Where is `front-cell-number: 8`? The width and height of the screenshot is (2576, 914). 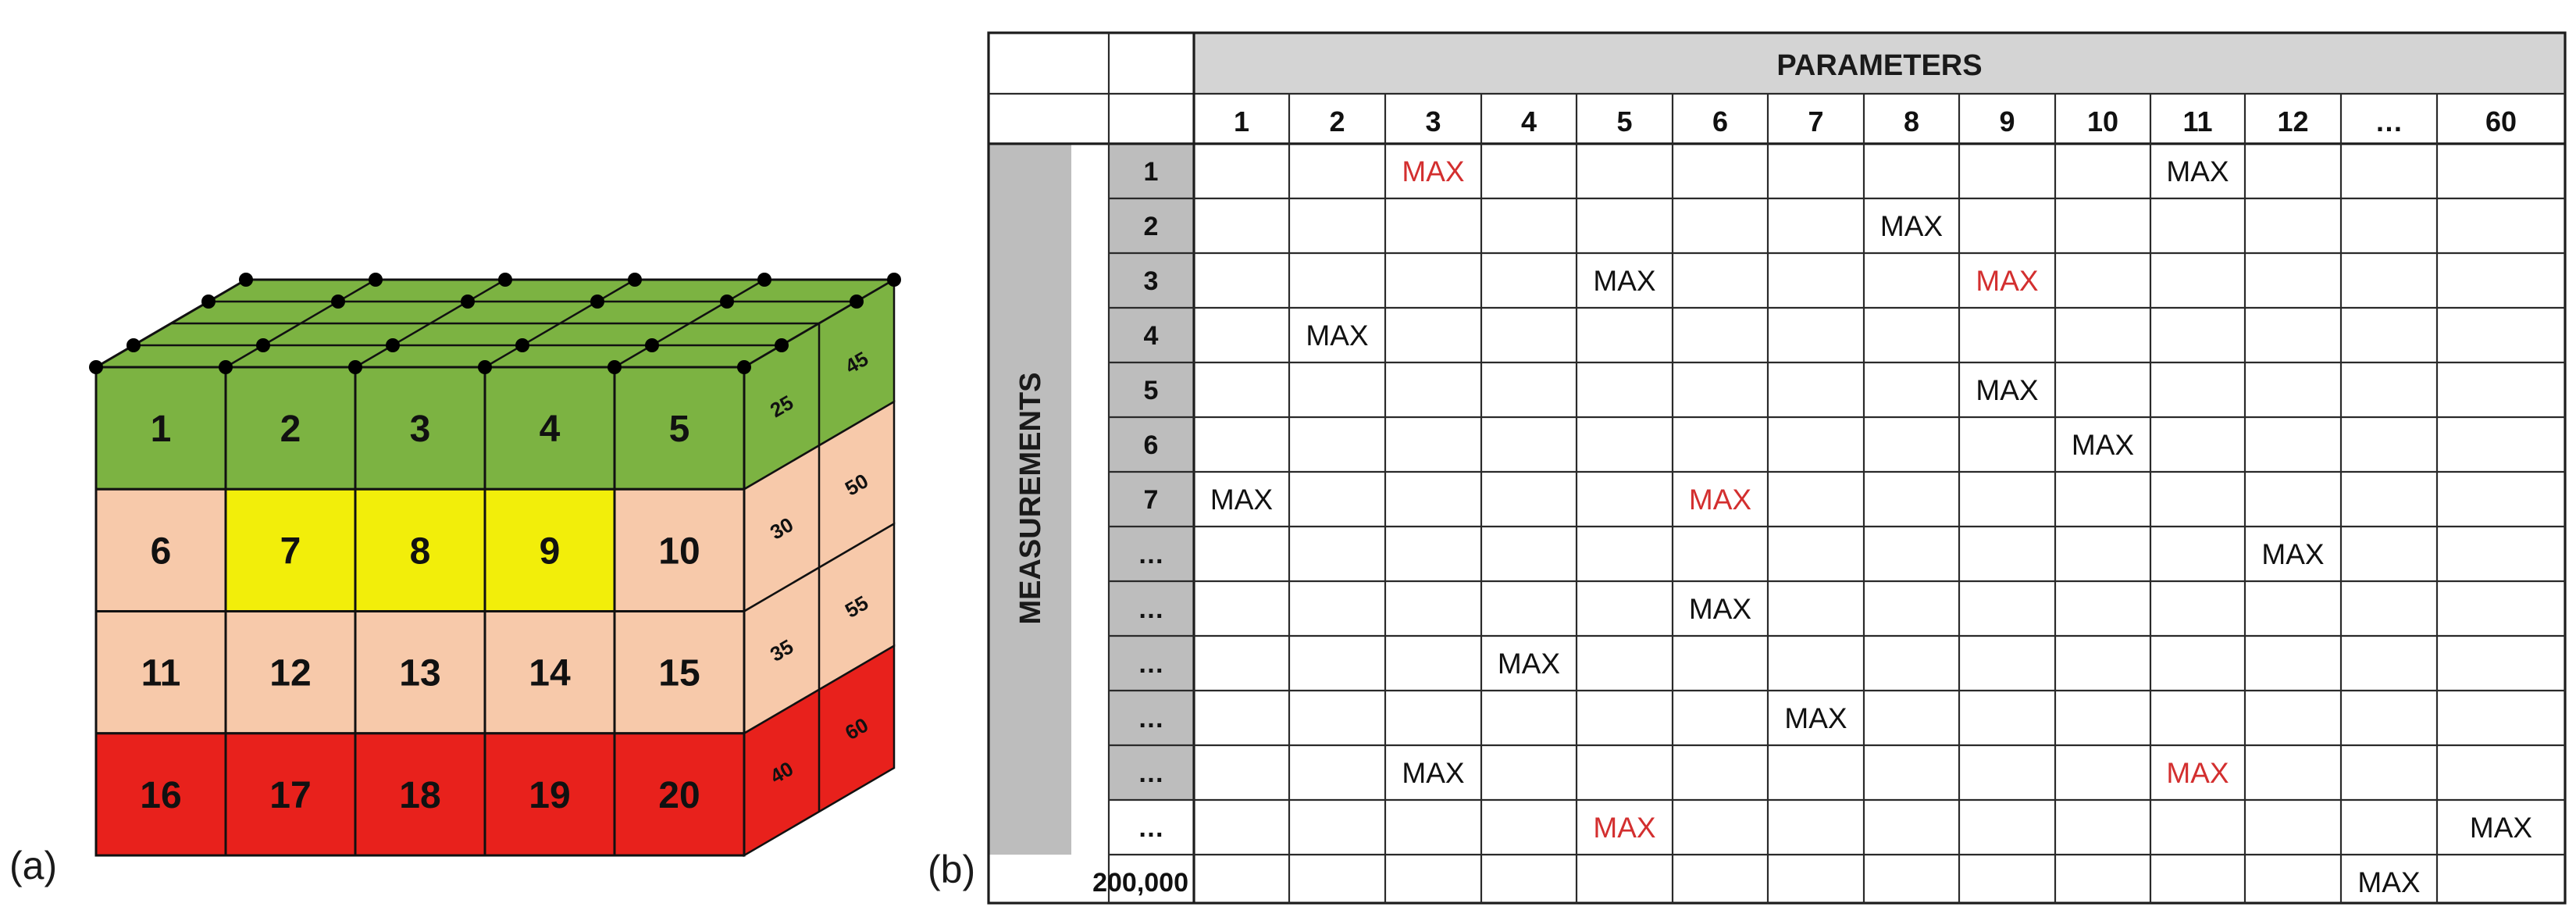 front-cell-number: 8 is located at coordinates (421, 551).